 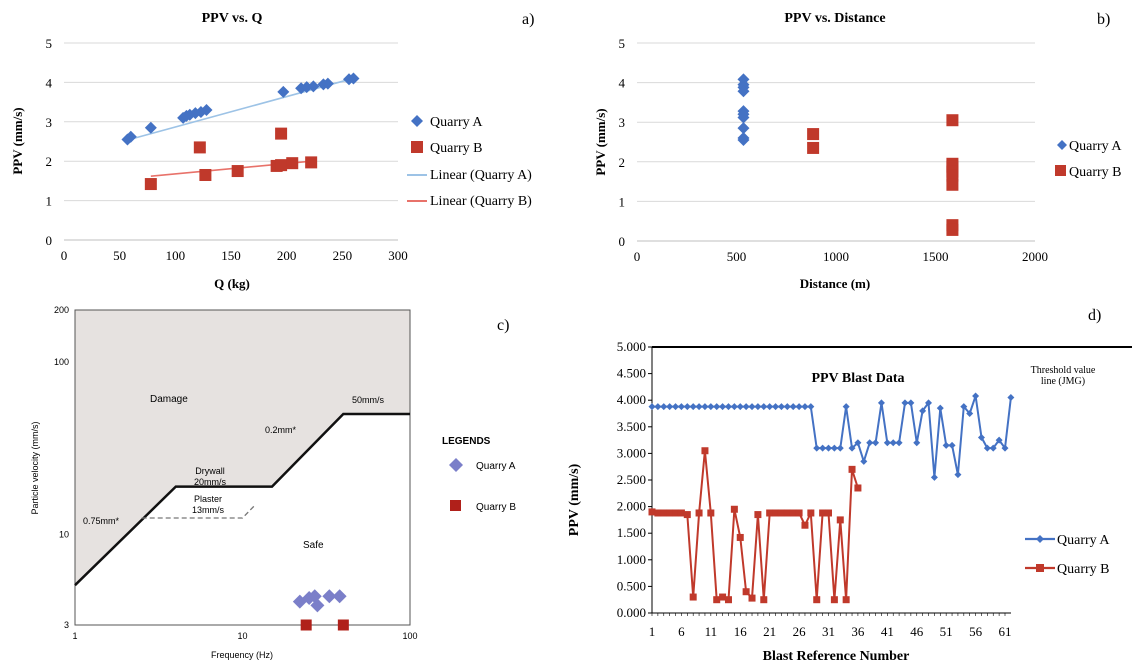 I want to click on chart-c-ytick-label: 200, so click(x=61, y=310).